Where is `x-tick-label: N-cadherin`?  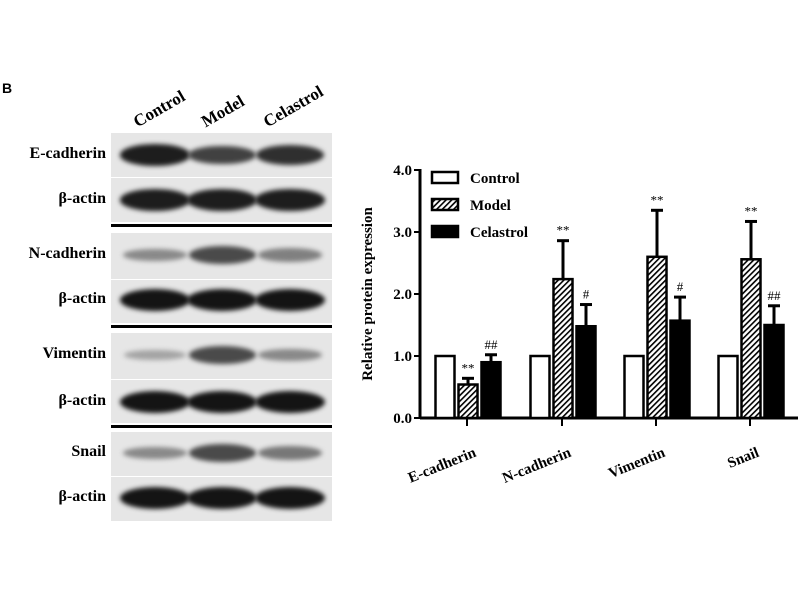
x-tick-label: N-cadherin is located at coordinates (537, 466).